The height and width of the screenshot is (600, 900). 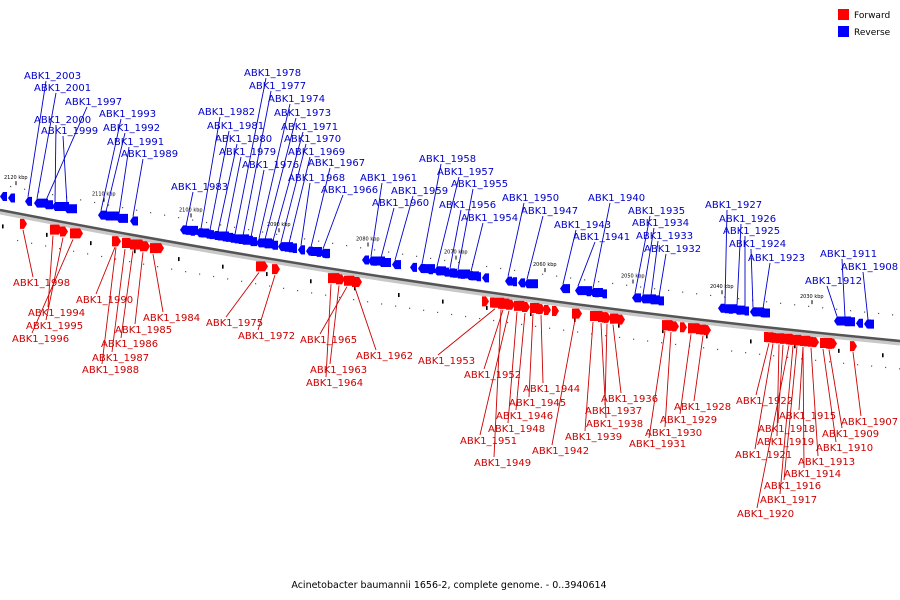 I want to click on forward-gene-label: ABK1_1972, so click(x=266, y=336).